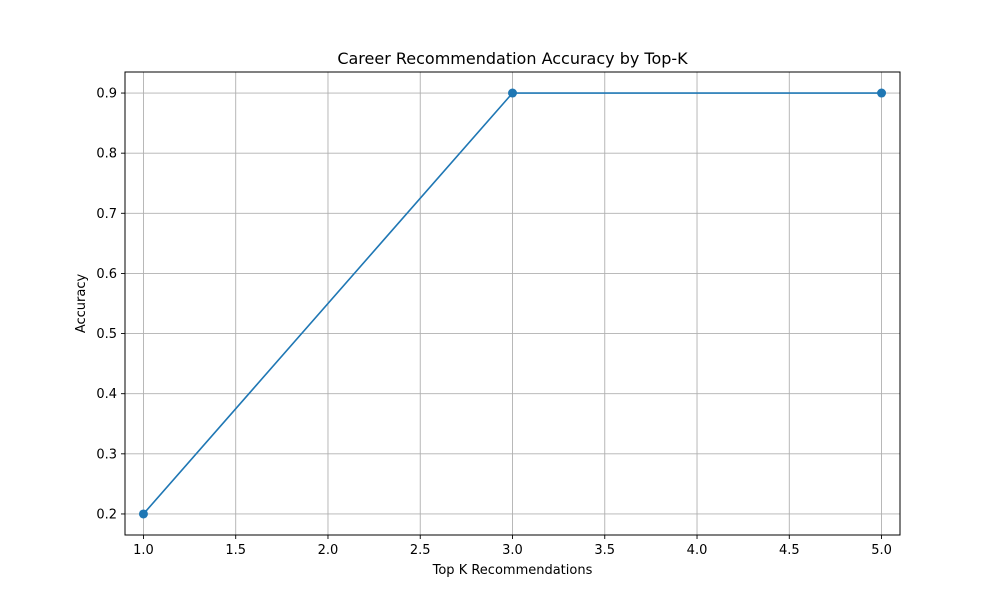  What do you see at coordinates (106, 154) in the screenshot?
I see `y-tick-label: 0.8` at bounding box center [106, 154].